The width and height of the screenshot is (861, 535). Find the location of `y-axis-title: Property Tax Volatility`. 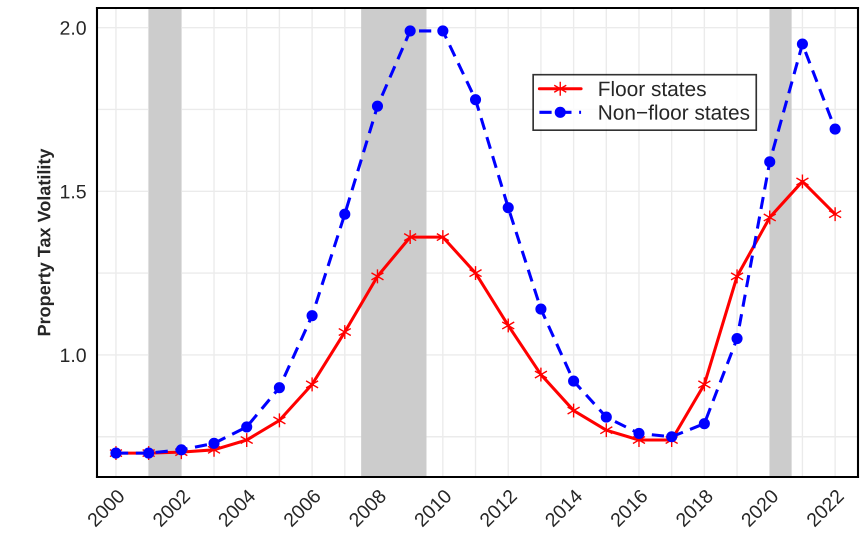

y-axis-title: Property Tax Volatility is located at coordinates (45, 242).